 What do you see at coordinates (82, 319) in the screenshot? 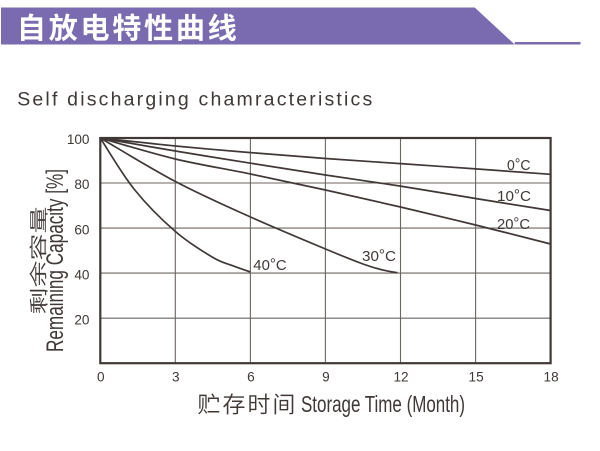
I see `svg-text: 20` at bounding box center [82, 319].